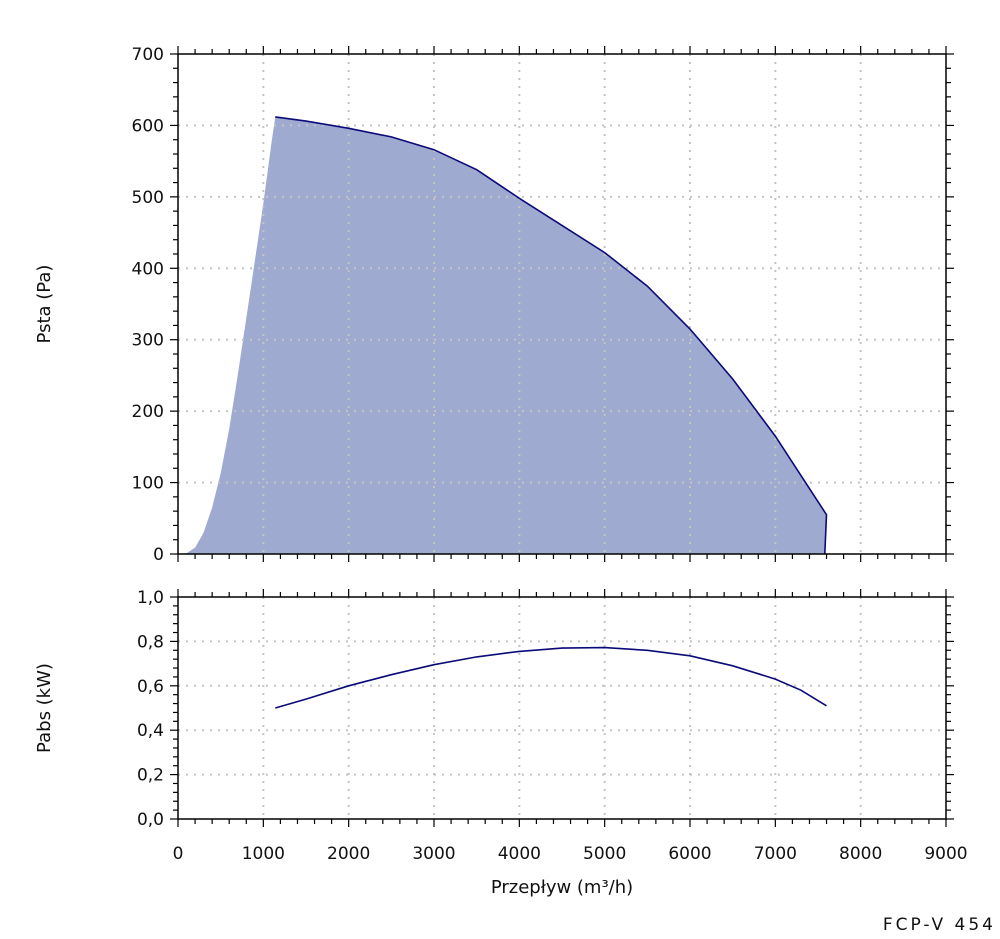  What do you see at coordinates (562, 887) in the screenshot?
I see `x-axis-title: Przepływ (m³/h)` at bounding box center [562, 887].